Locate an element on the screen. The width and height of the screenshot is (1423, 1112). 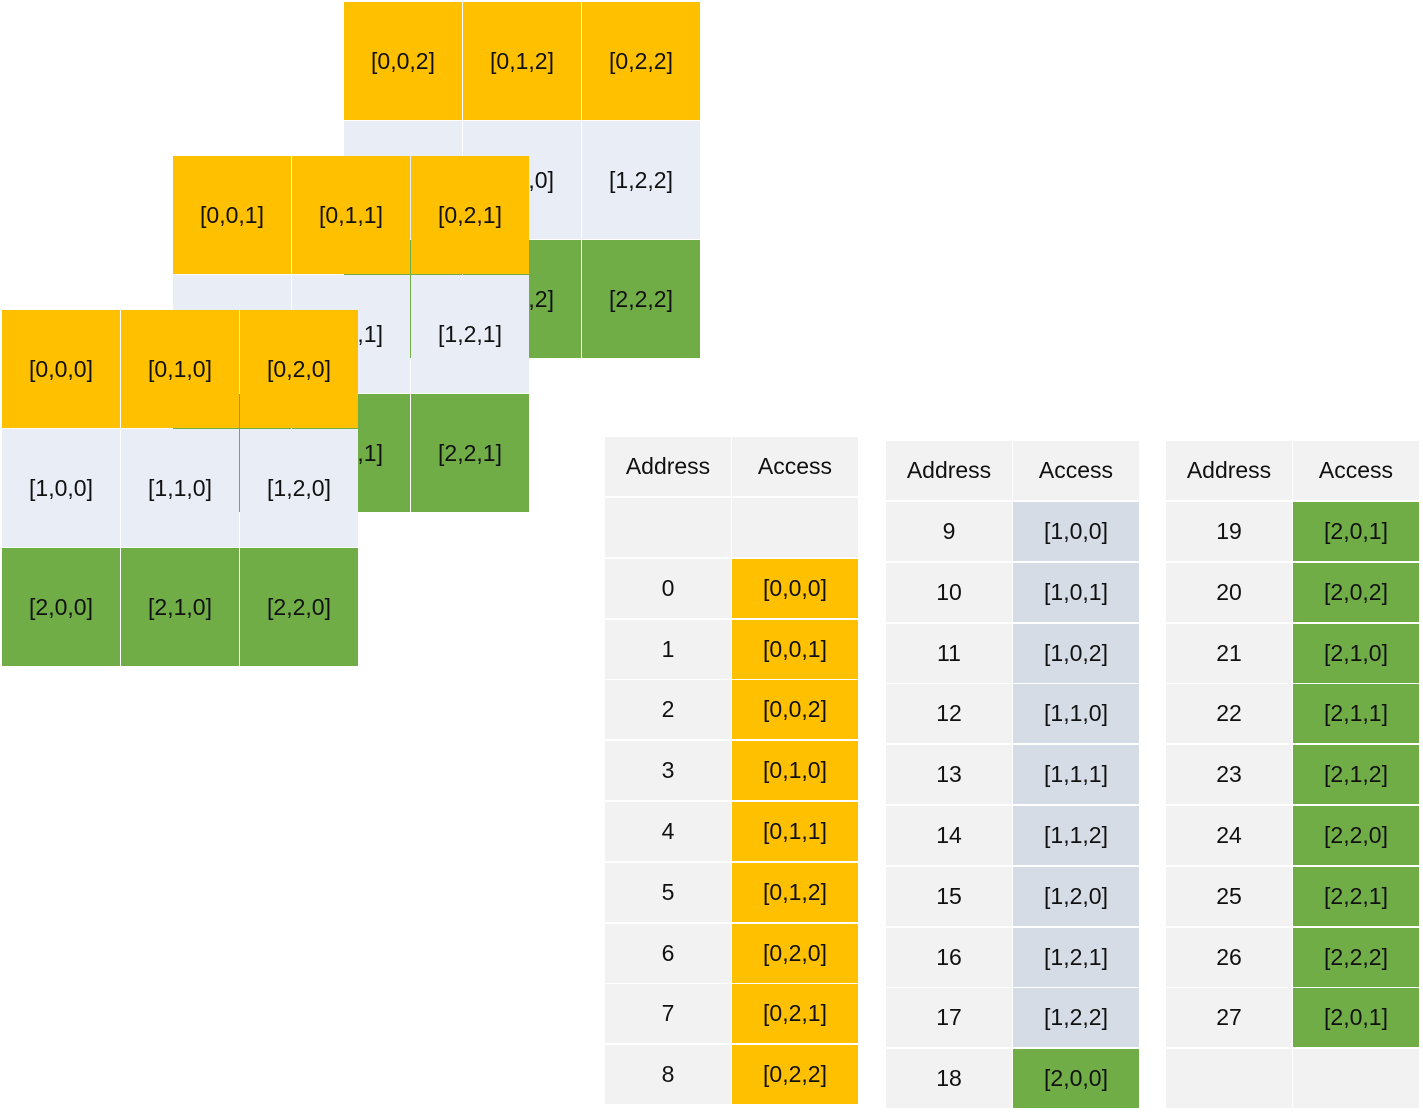
grid-cell: [1,0,0] is located at coordinates (61, 488).